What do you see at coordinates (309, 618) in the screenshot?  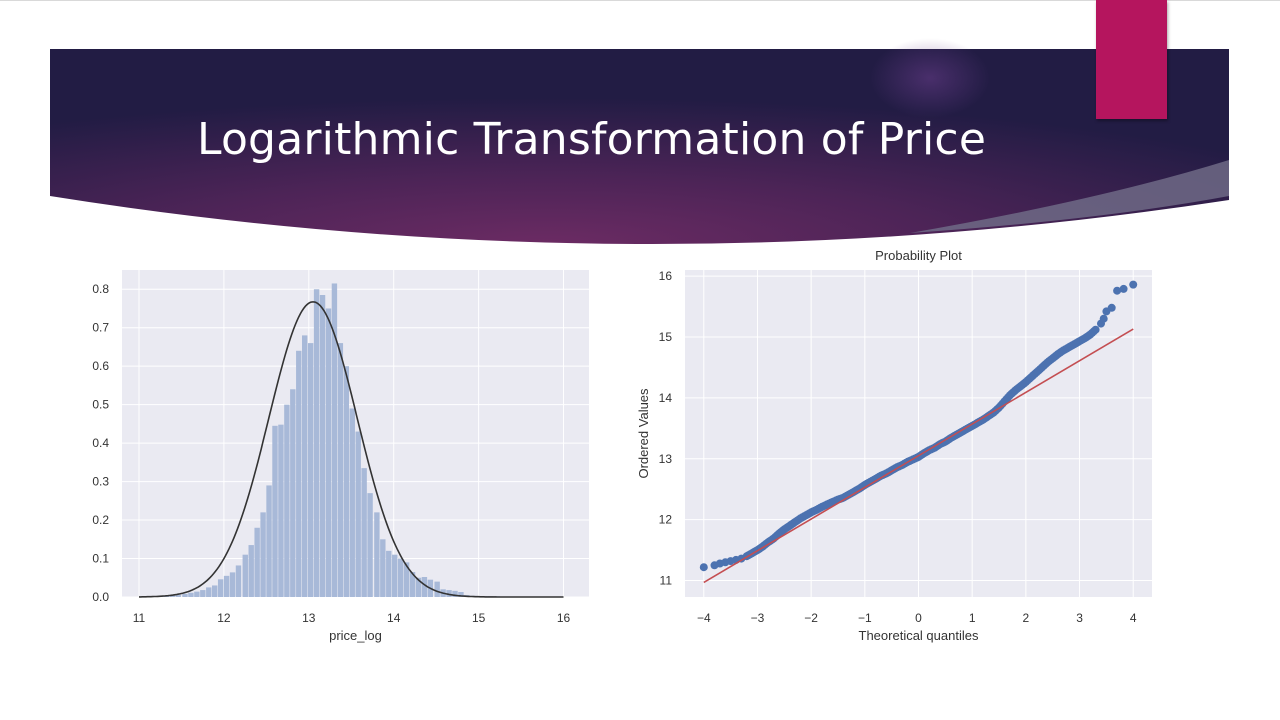 I see `hist-x-tick-label: 13` at bounding box center [309, 618].